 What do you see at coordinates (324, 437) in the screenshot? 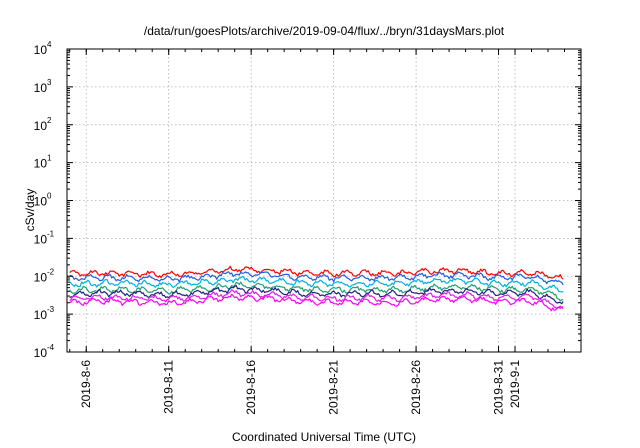
I see `x-axis-label: Coordinated Universal Time (UTC)` at bounding box center [324, 437].